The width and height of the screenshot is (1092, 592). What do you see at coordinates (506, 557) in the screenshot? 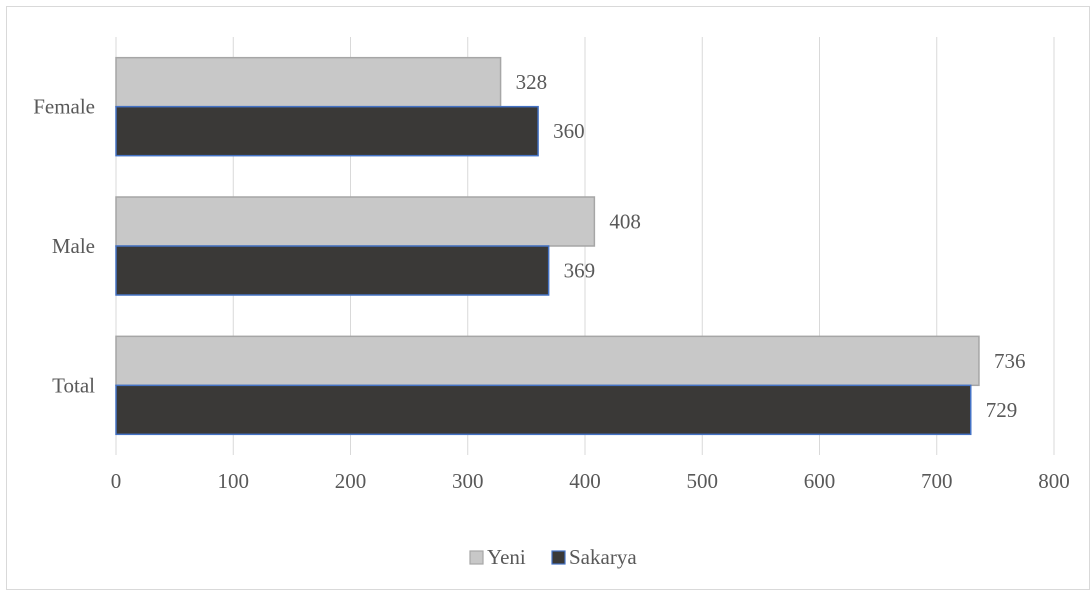
I see `legend-label: Yeni` at bounding box center [506, 557].